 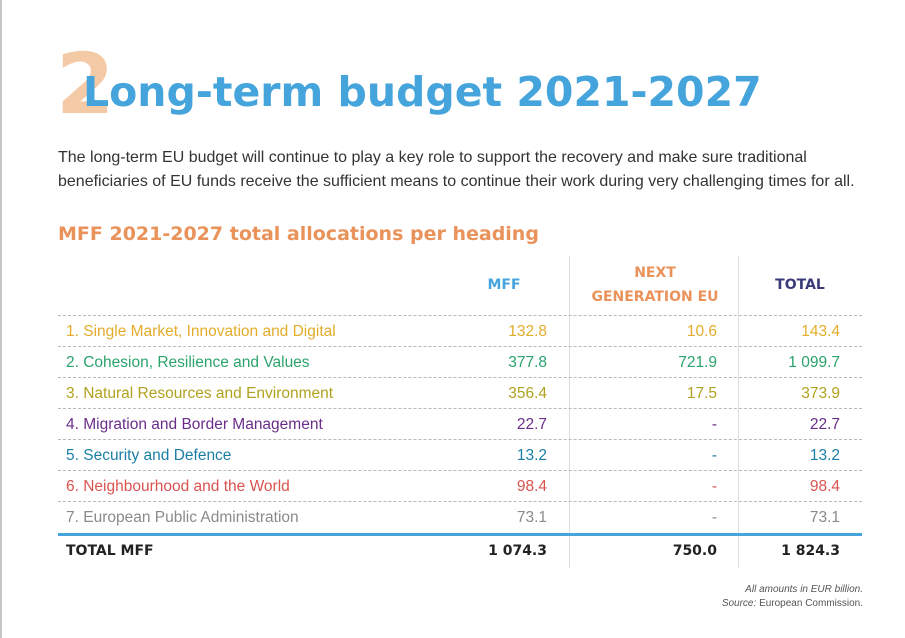 What do you see at coordinates (810, 551) in the screenshot?
I see `total-sum: 1 824.3` at bounding box center [810, 551].